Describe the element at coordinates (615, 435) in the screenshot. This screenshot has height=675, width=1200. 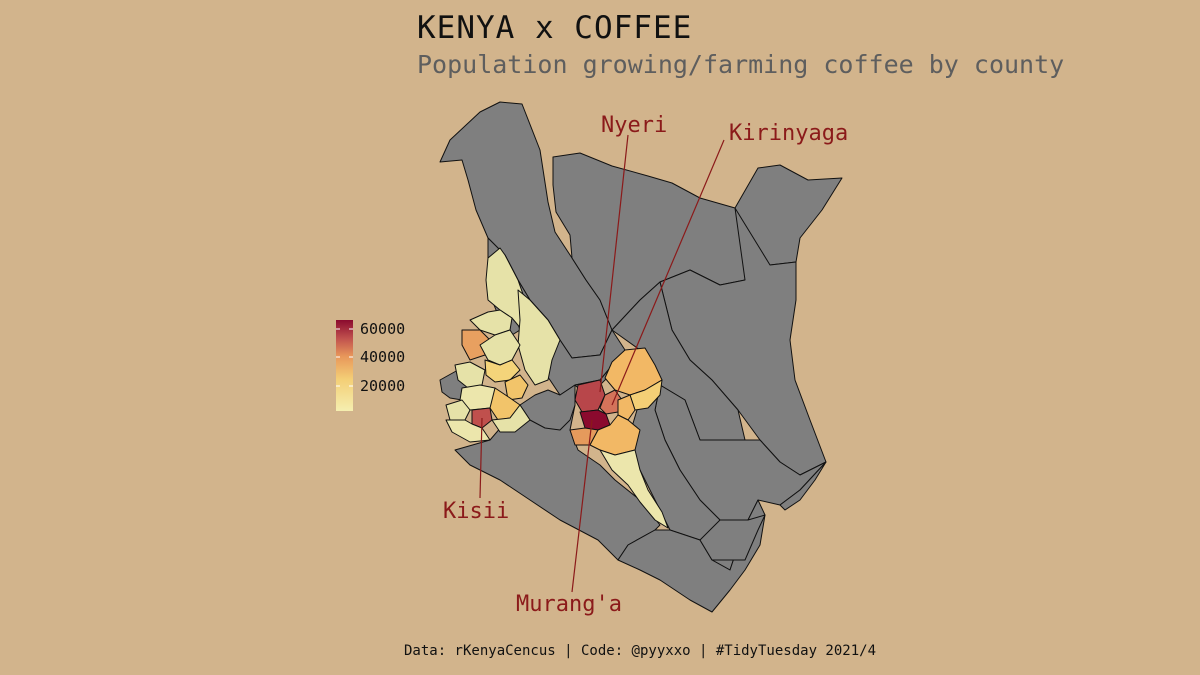
I see `county-machakos` at that location.